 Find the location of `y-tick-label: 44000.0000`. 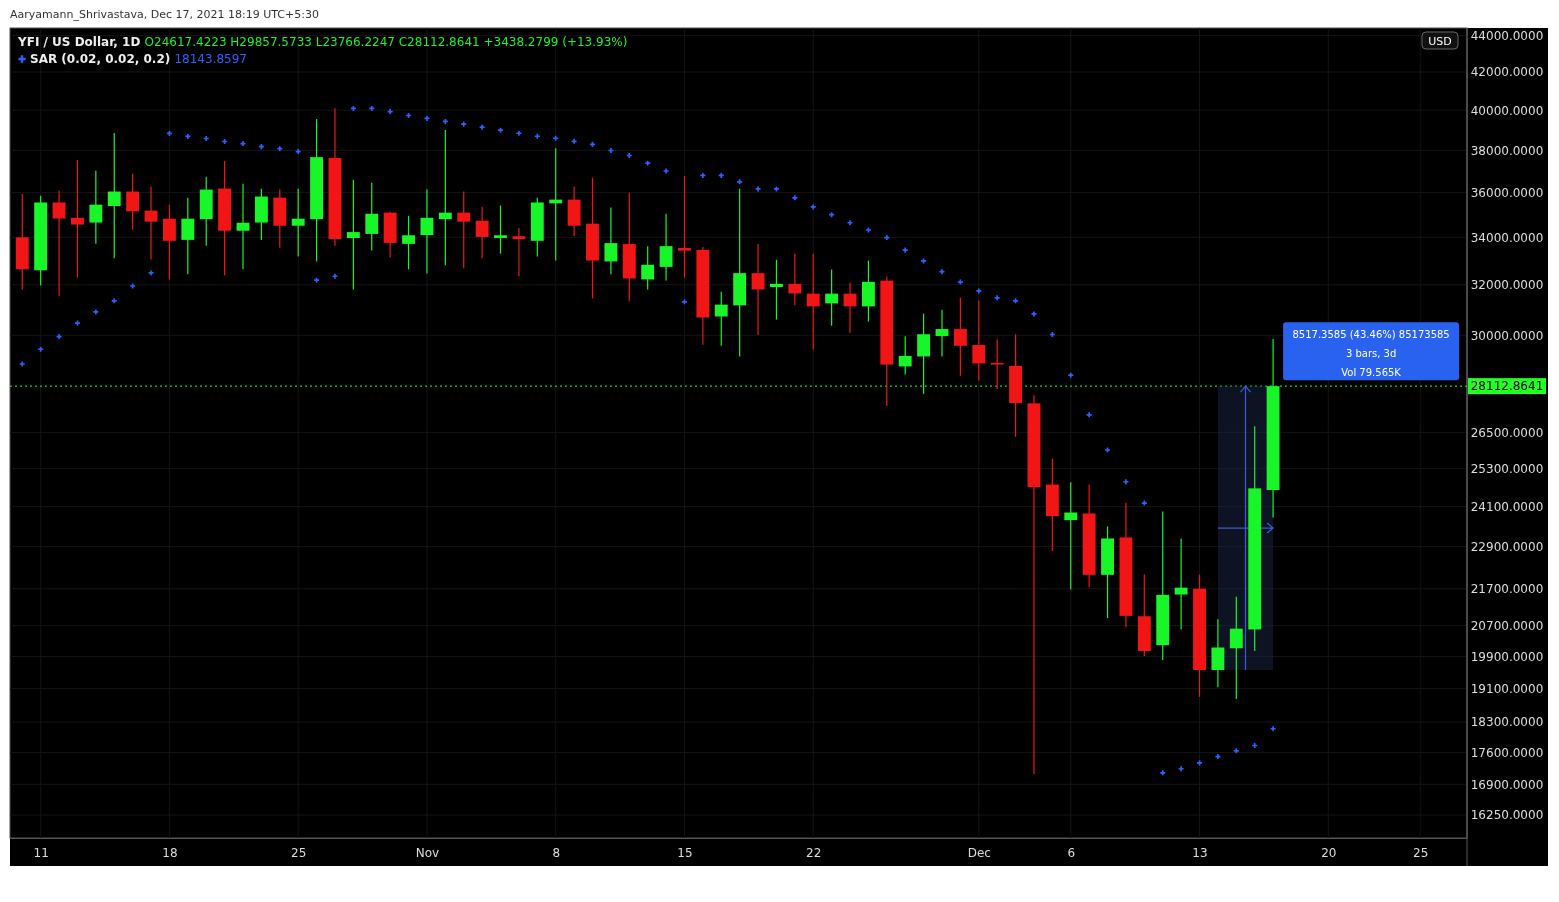

y-tick-label: 44000.0000 is located at coordinates (1507, 35).